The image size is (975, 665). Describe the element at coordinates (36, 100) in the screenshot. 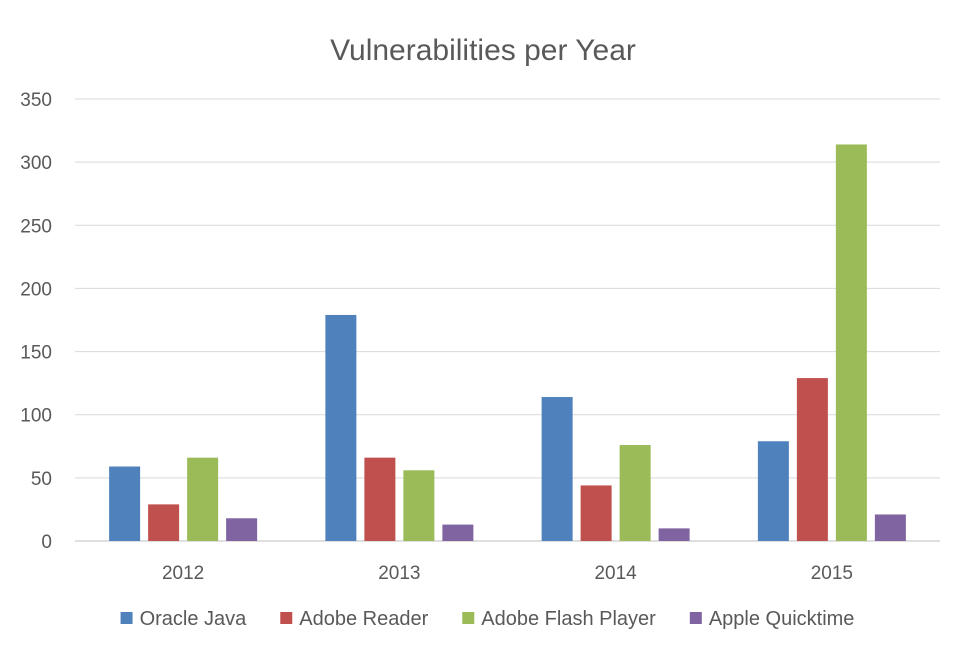

I see `y-tick-label: 350` at that location.